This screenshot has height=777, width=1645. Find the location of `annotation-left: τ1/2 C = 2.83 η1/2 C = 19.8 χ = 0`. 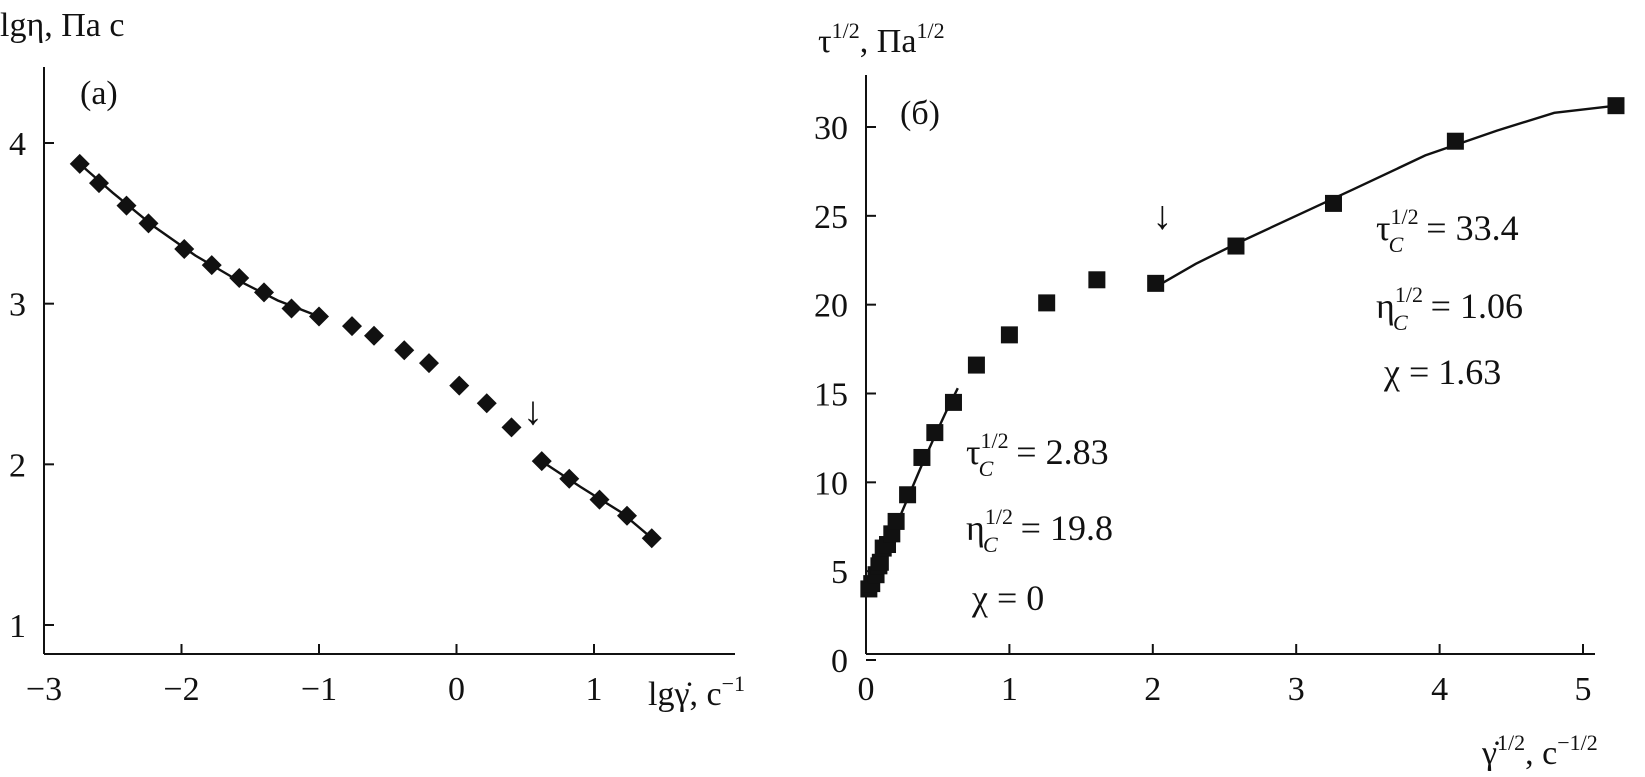

annotation-left: τ1/2 C = 2.83 η1/2 C = 19.8 χ = 0 is located at coordinates (1039, 523).